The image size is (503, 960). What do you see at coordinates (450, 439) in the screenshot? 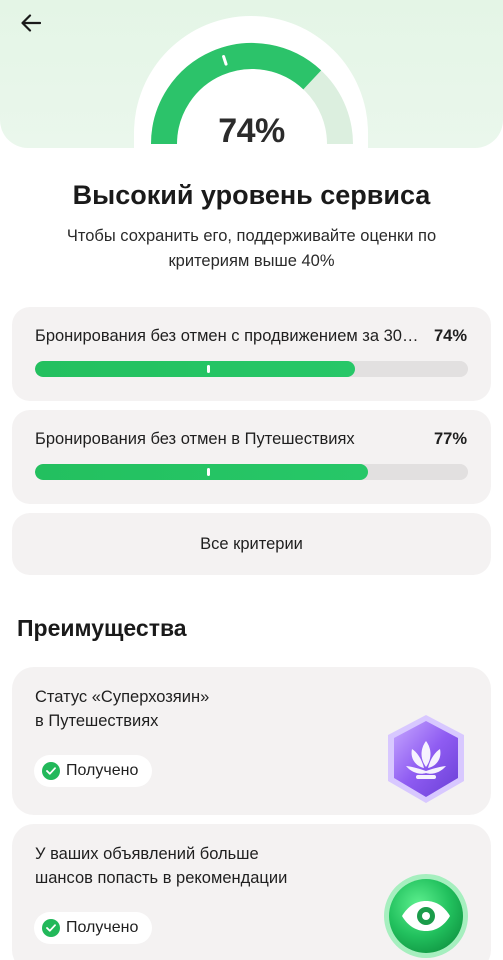
I see `criterion-percent: 77%` at bounding box center [450, 439].